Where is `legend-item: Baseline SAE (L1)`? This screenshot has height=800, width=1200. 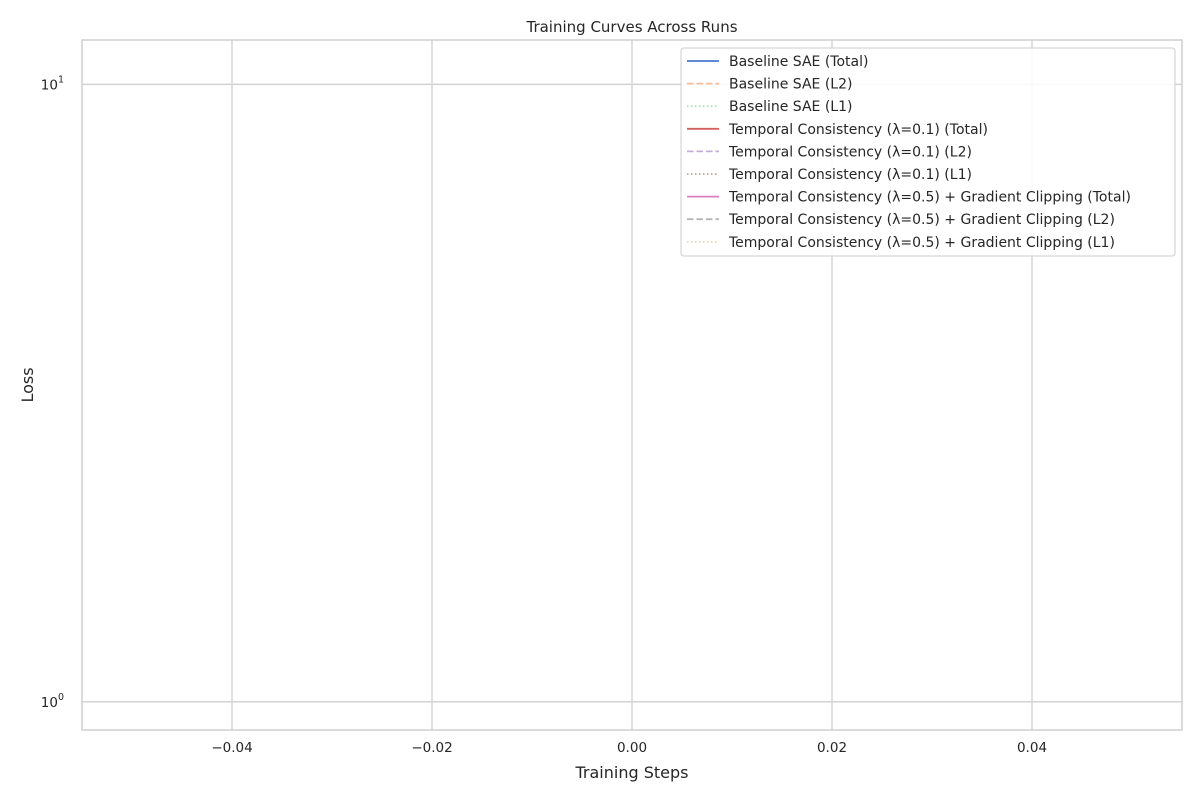 legend-item: Baseline SAE (L1) is located at coordinates (769, 107).